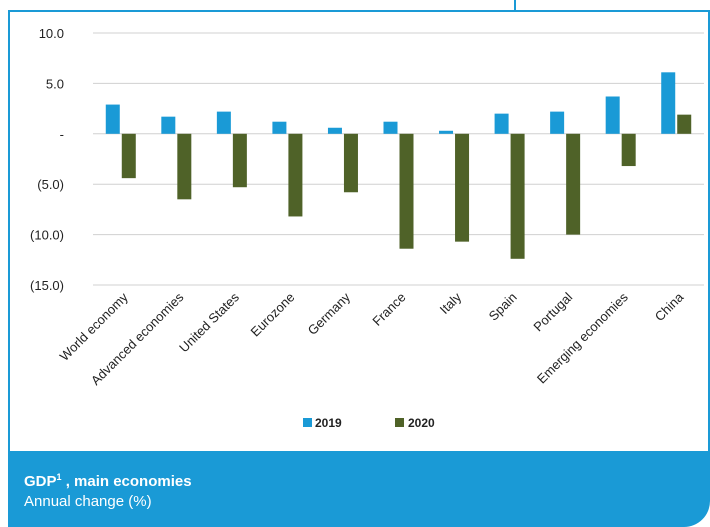 Image resolution: width=710 pixels, height=527 pixels. I want to click on caption-title-suffix: , main economies, so click(126, 481).